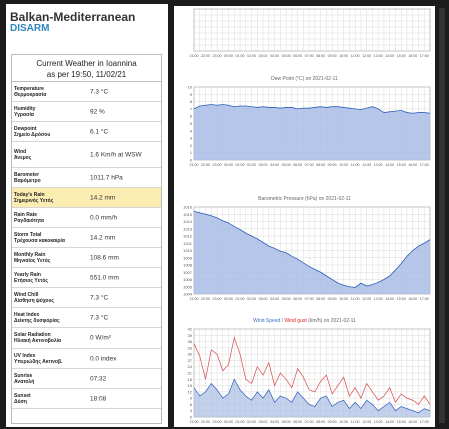 The width and height of the screenshot is (449, 429). I want to click on y-tick-label: 24, so click(190, 366).